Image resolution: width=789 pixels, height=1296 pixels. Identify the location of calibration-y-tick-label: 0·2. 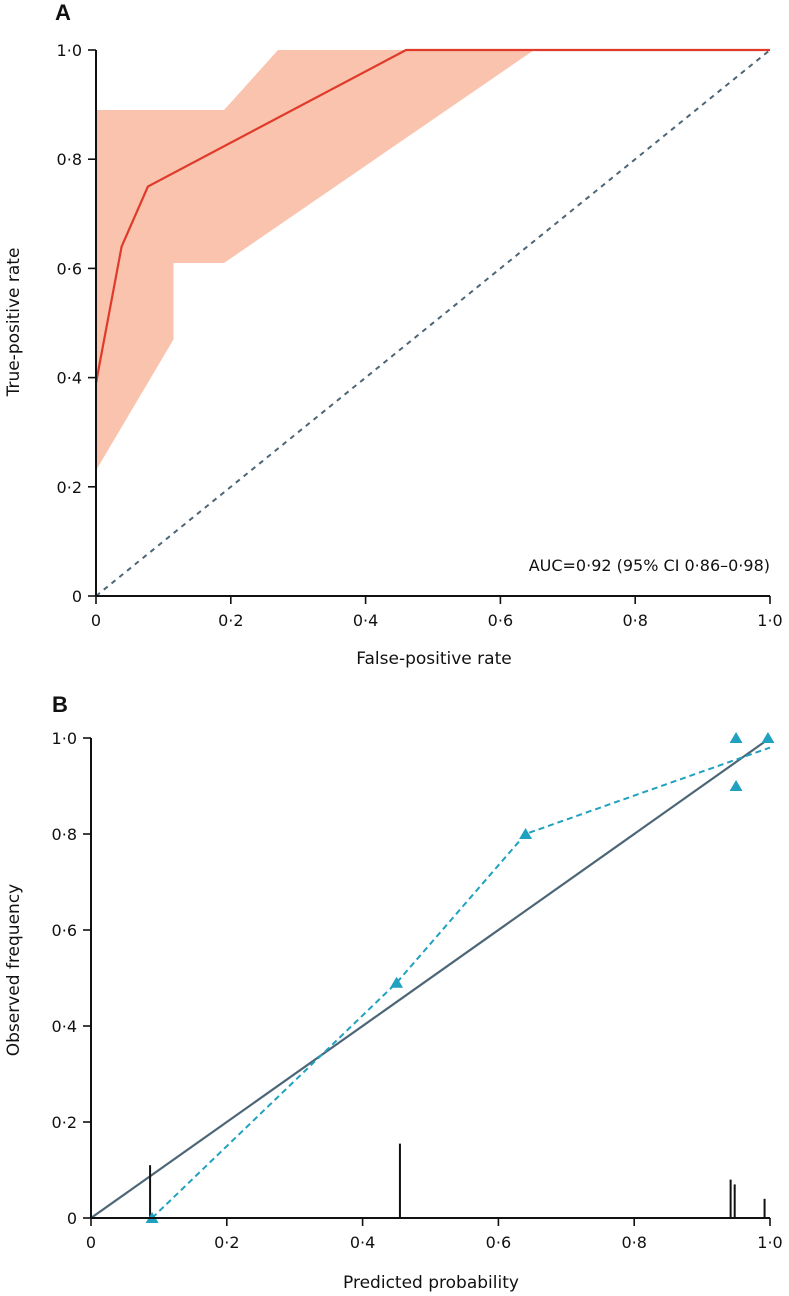
(64, 1122).